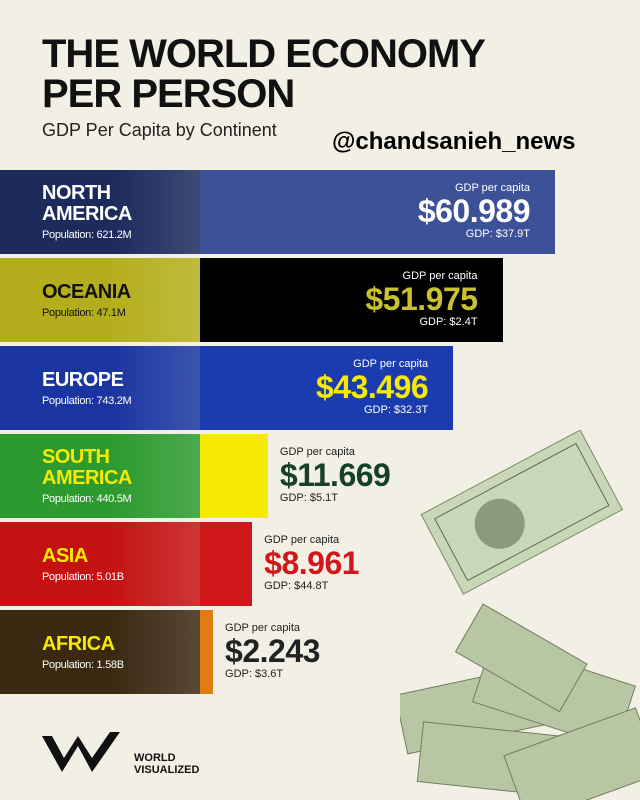 The image size is (640, 800). Describe the element at coordinates (87, 467) in the screenshot. I see `category-label: SOUTH AMERICA` at that location.